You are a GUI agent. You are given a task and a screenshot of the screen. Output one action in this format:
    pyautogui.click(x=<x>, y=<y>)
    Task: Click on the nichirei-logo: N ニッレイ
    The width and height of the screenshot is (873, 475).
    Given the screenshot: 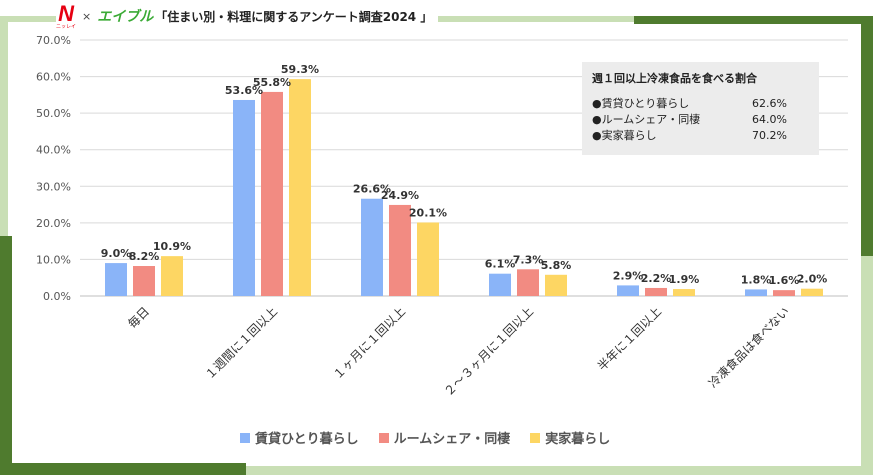 What is the action you would take?
    pyautogui.click(x=66, y=15)
    